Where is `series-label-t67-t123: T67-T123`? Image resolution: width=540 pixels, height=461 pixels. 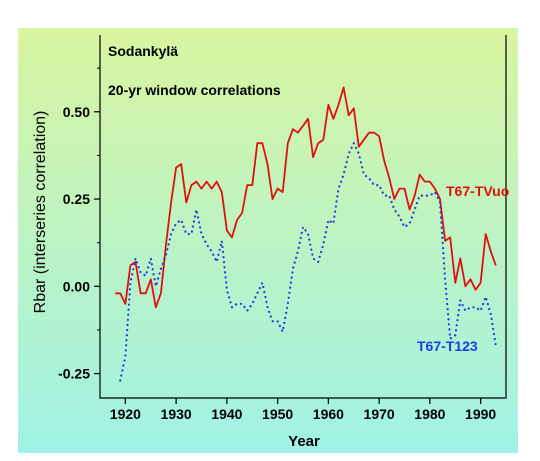
series-label-t67-t123: T67-T123 is located at coordinates (447, 346).